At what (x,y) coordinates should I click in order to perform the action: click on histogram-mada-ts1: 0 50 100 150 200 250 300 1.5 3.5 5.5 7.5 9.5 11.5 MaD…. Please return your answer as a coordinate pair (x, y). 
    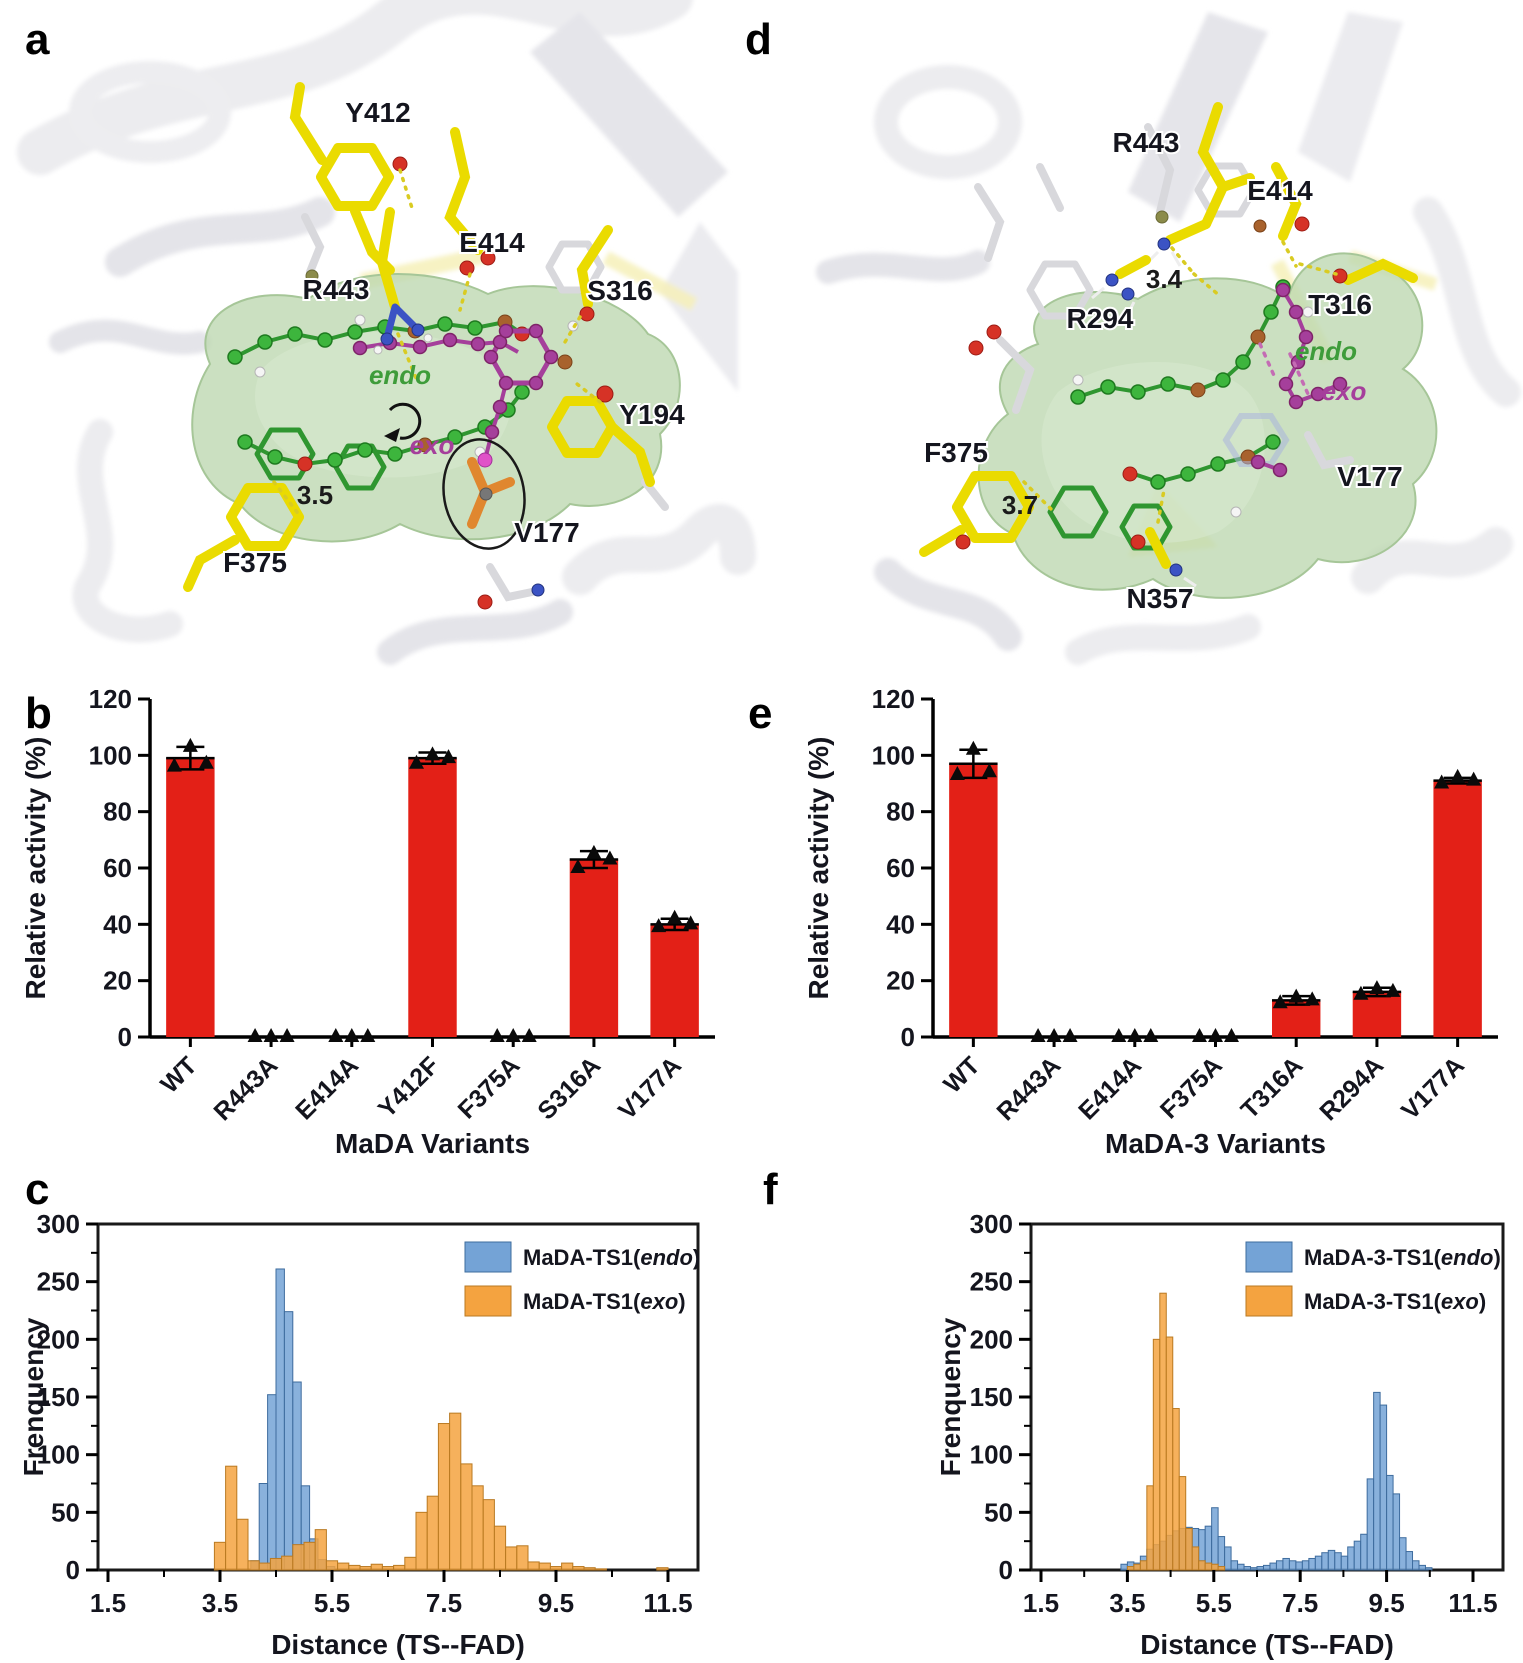
    Looking at the image, I should click on (359, 1434).